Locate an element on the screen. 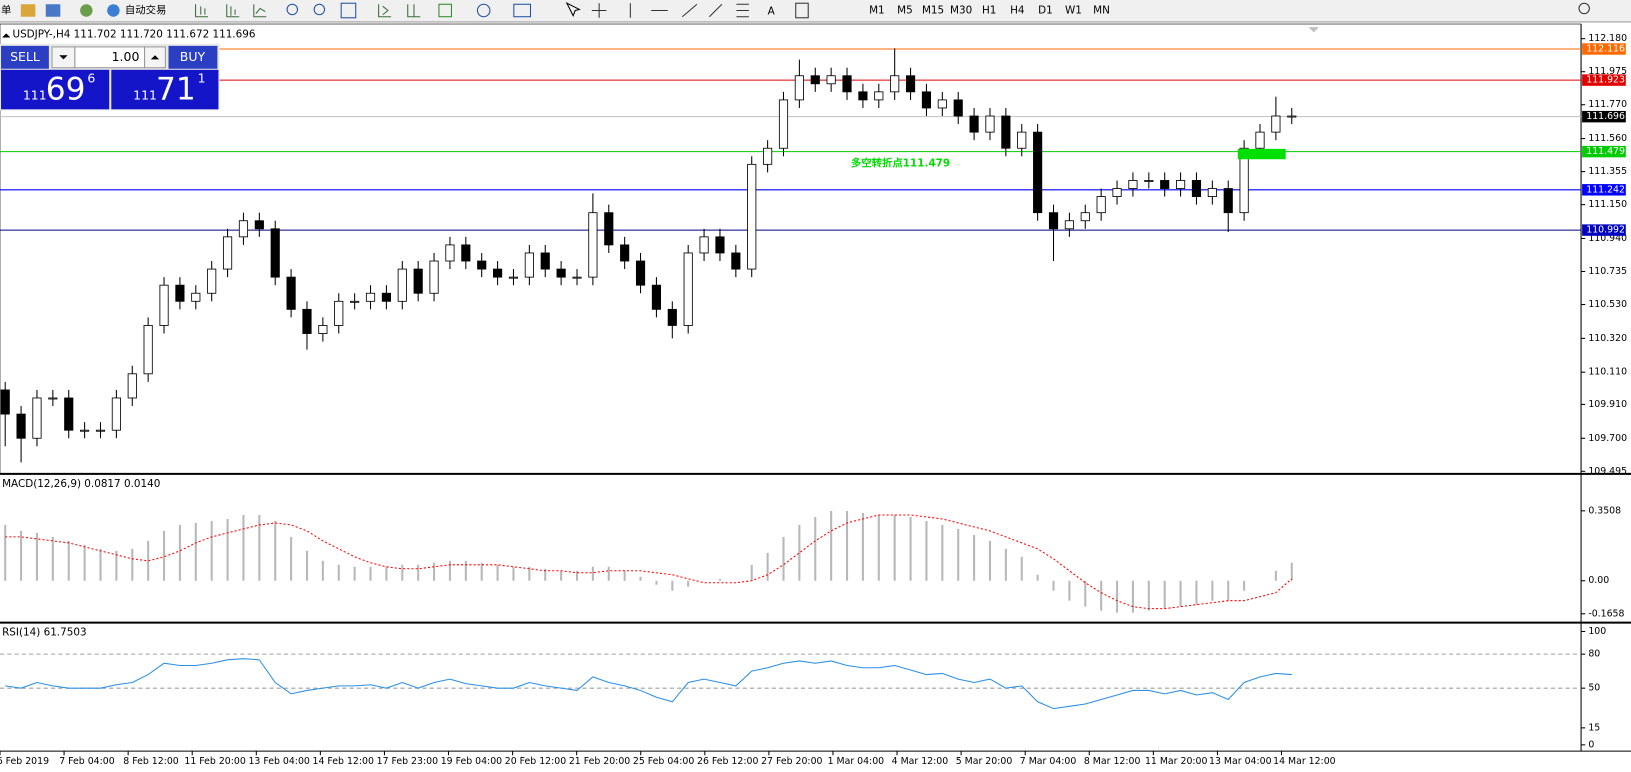 Image resolution: width=1631 pixels, height=772 pixels. x-tick-label: 11 Feb 20:00 is located at coordinates (214, 761).